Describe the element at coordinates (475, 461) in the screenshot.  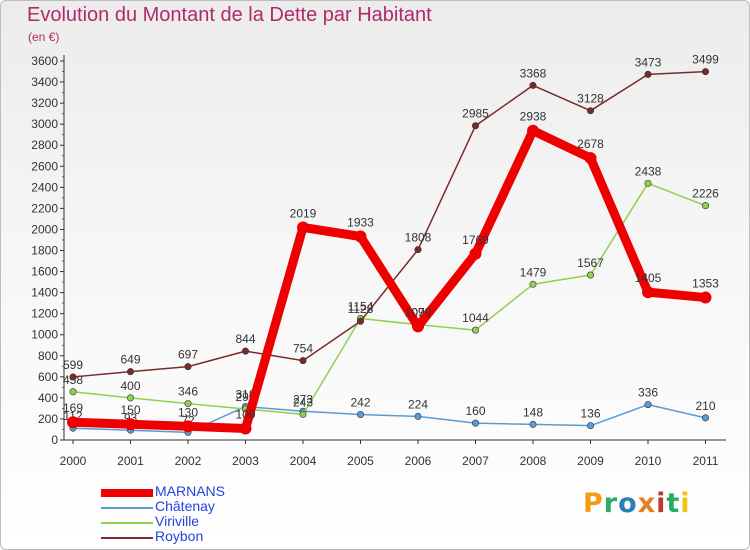
I see `x-tick-label: 2007` at that location.